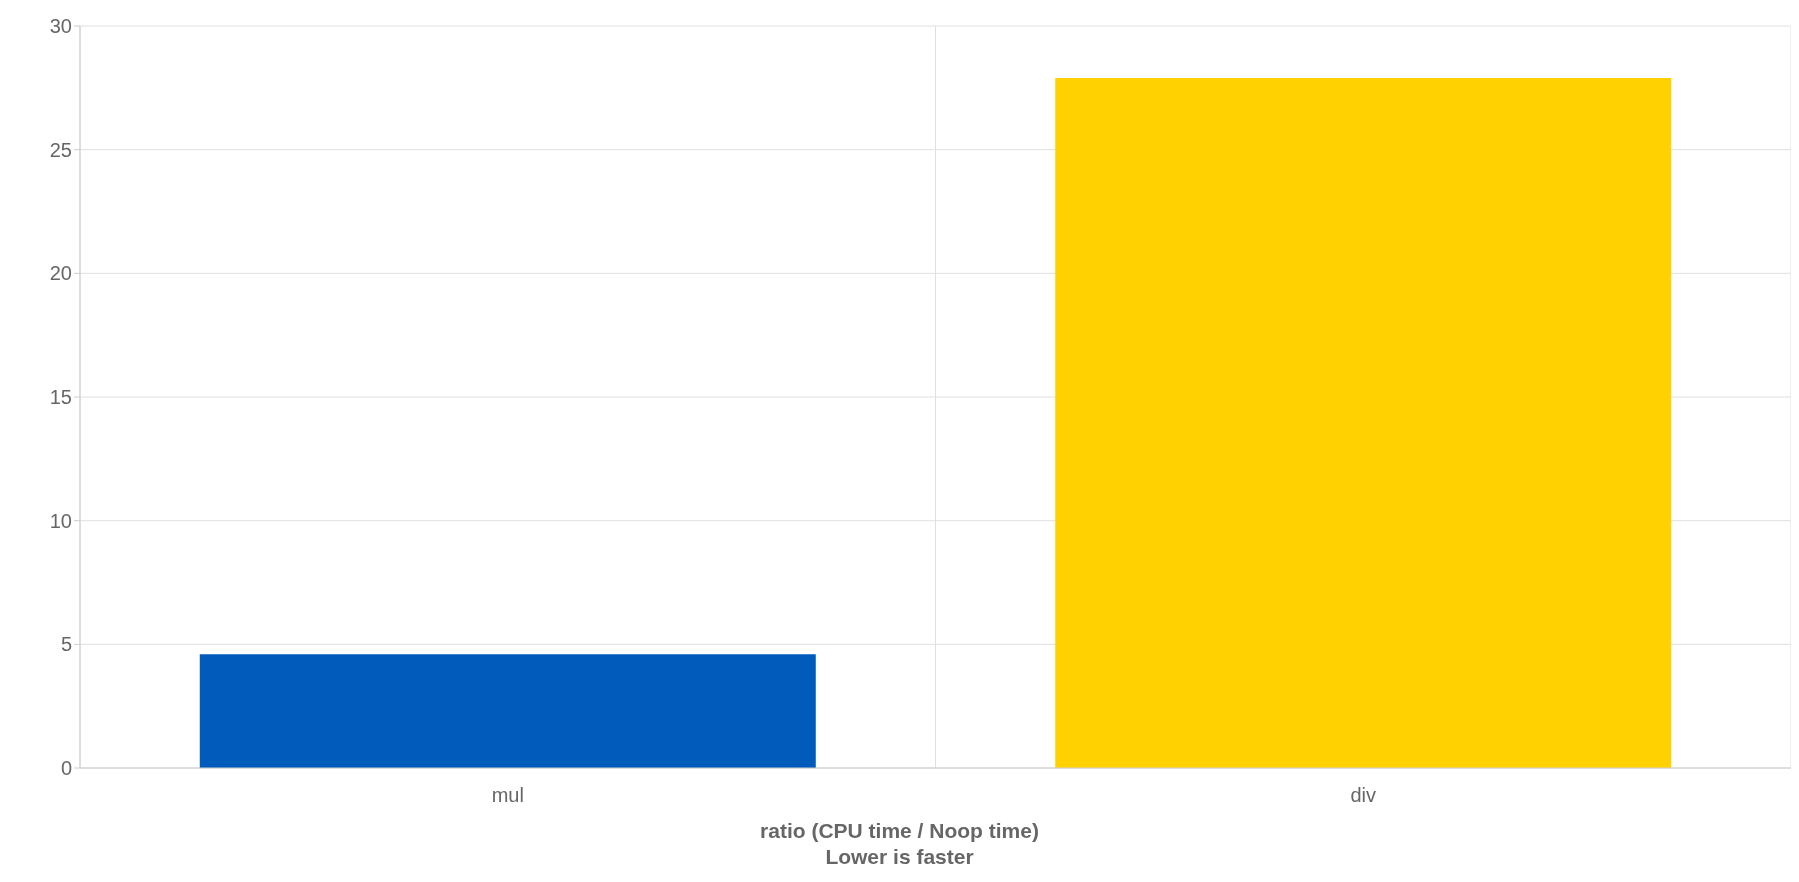  I want to click on y-tick-label: 15, so click(60, 397).